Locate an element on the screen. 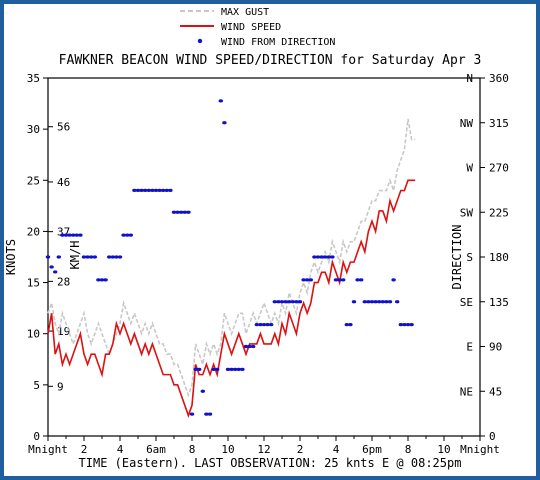 This screenshot has height=480, width=540. y-tick-label: 35 is located at coordinates (33, 78).